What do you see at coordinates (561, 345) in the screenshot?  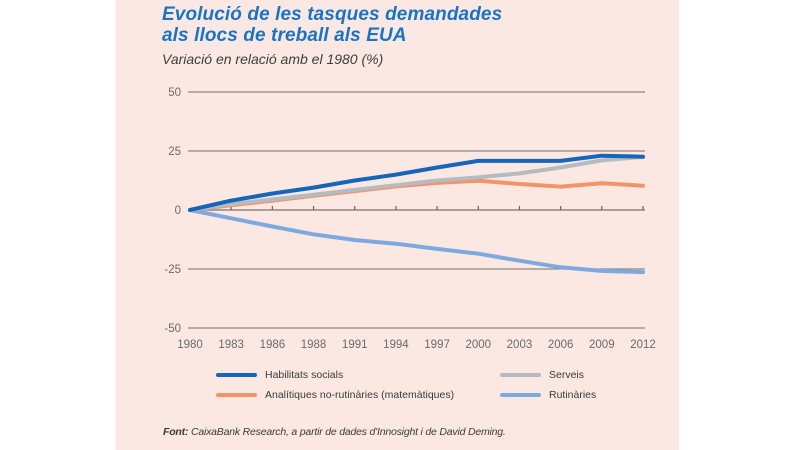 I see `x-tick-label: 2006` at bounding box center [561, 345].